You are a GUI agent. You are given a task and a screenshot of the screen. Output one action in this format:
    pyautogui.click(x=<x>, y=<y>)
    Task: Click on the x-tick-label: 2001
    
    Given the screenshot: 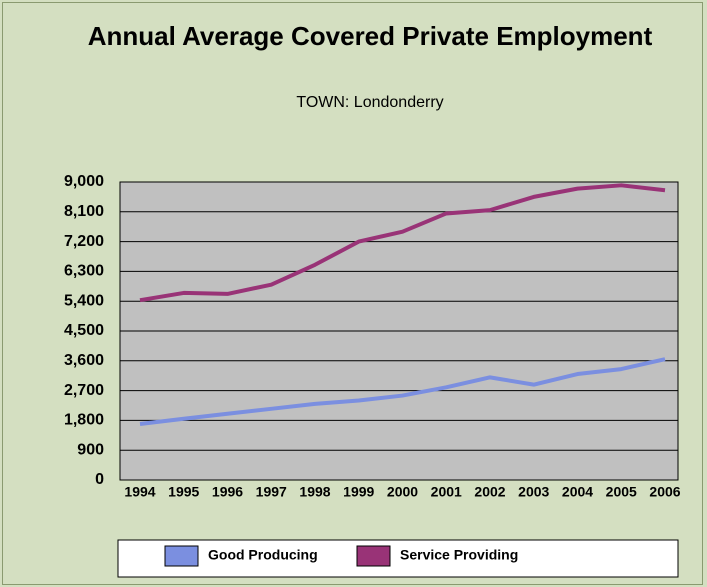 What is the action you would take?
    pyautogui.click(x=446, y=492)
    